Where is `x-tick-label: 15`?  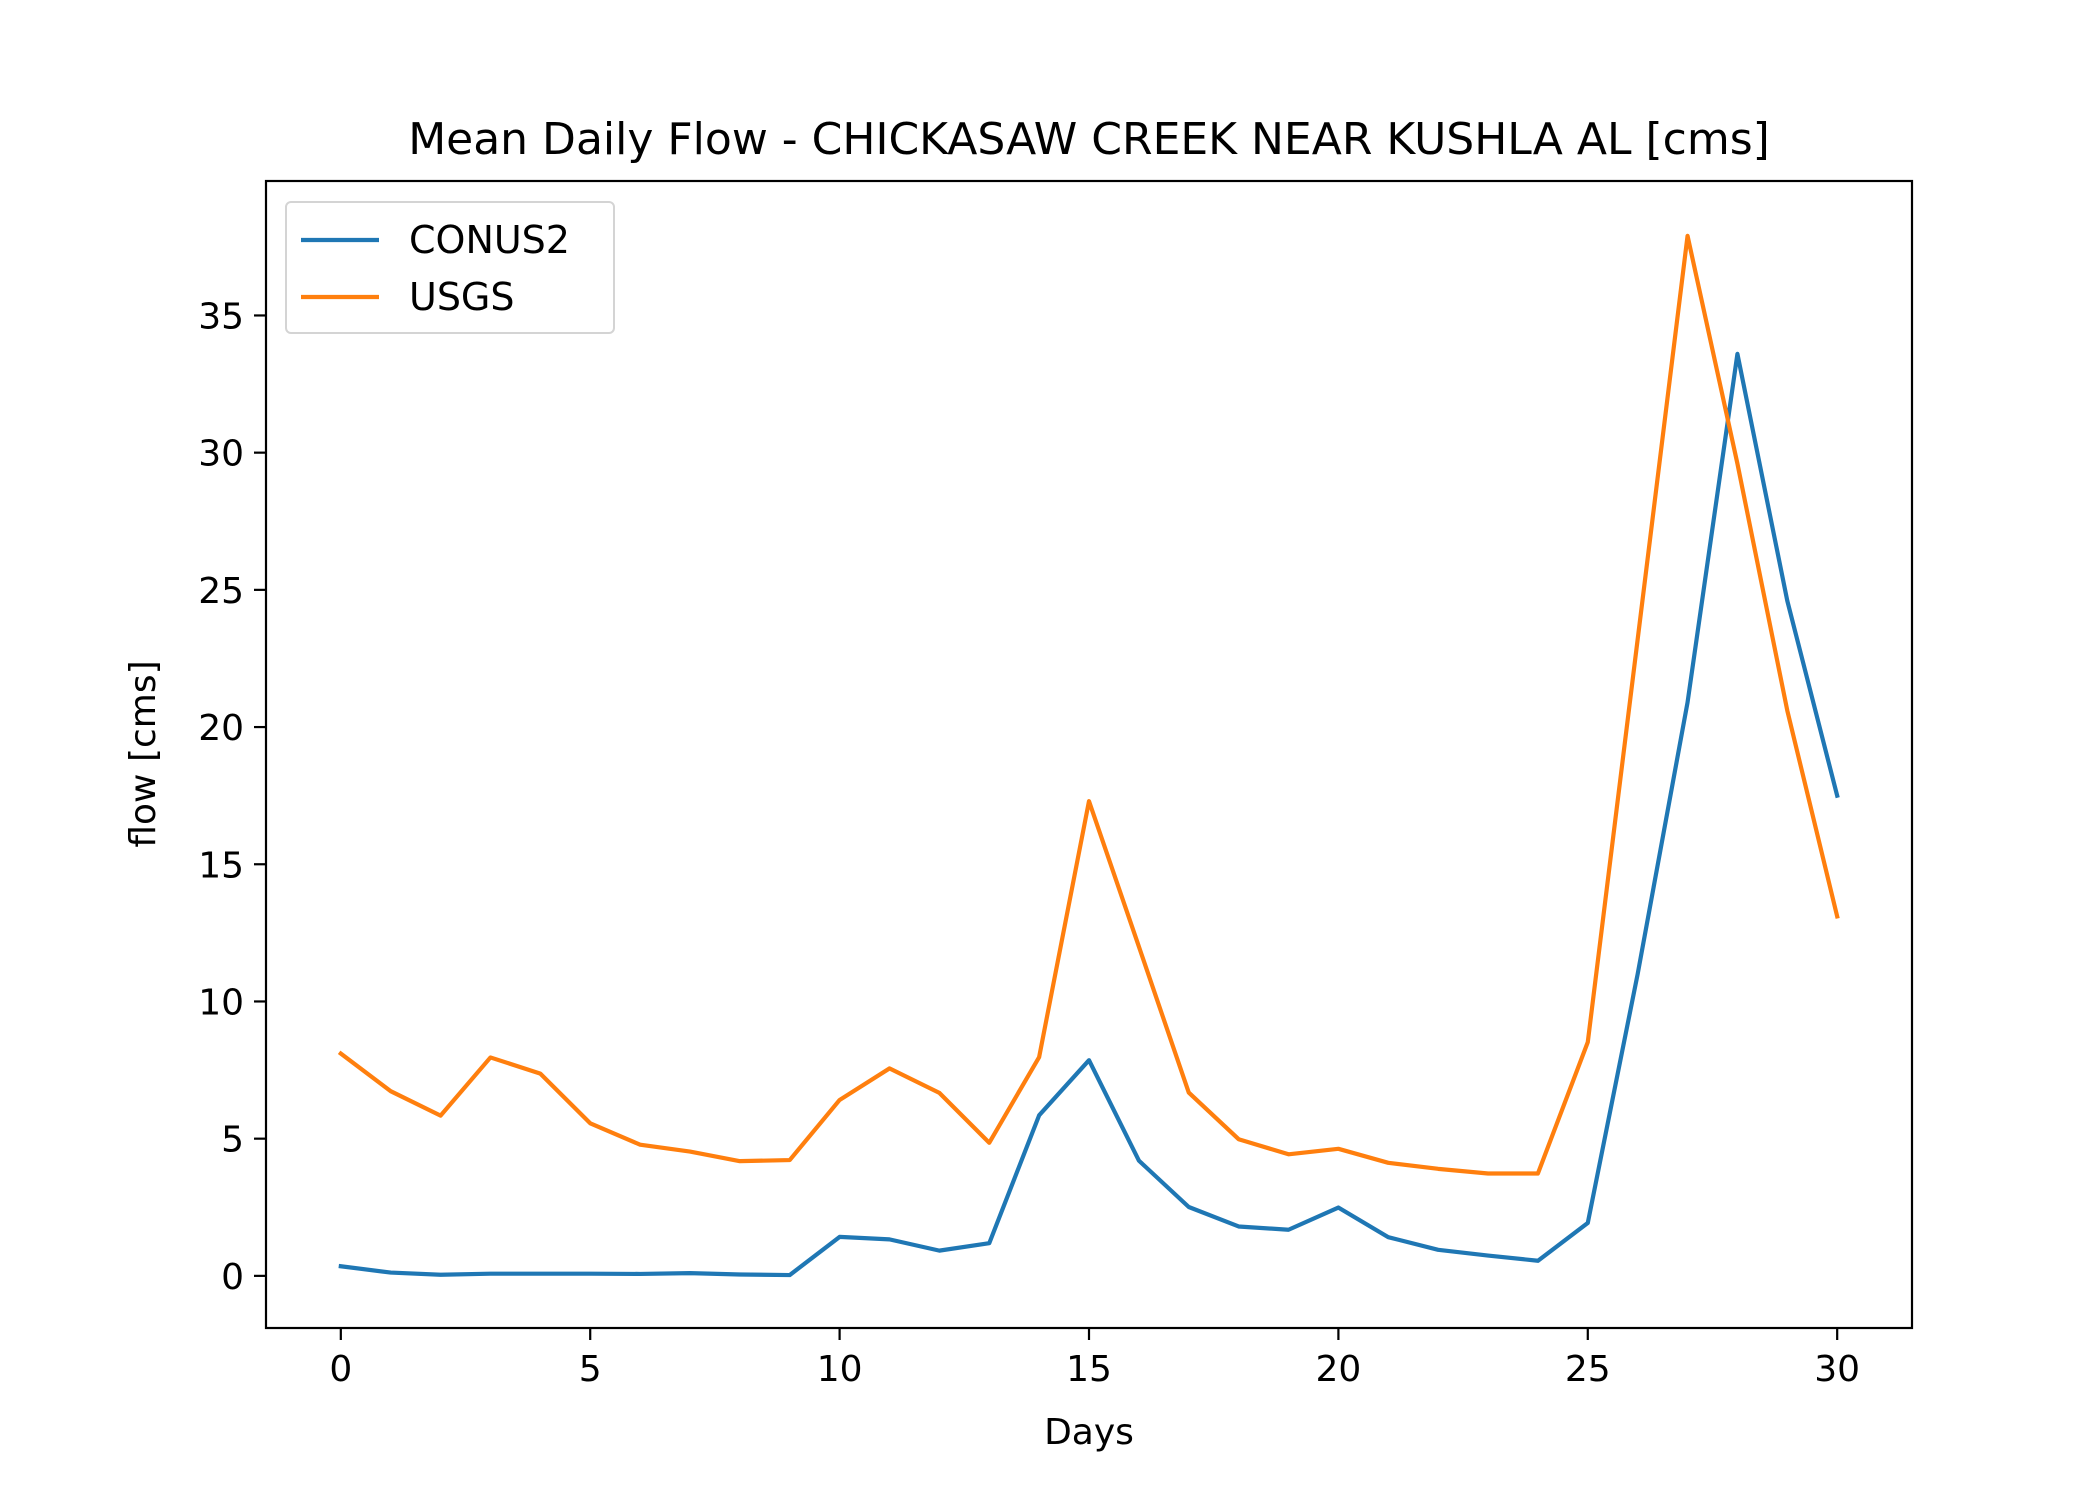 x-tick-label: 15 is located at coordinates (1089, 1369).